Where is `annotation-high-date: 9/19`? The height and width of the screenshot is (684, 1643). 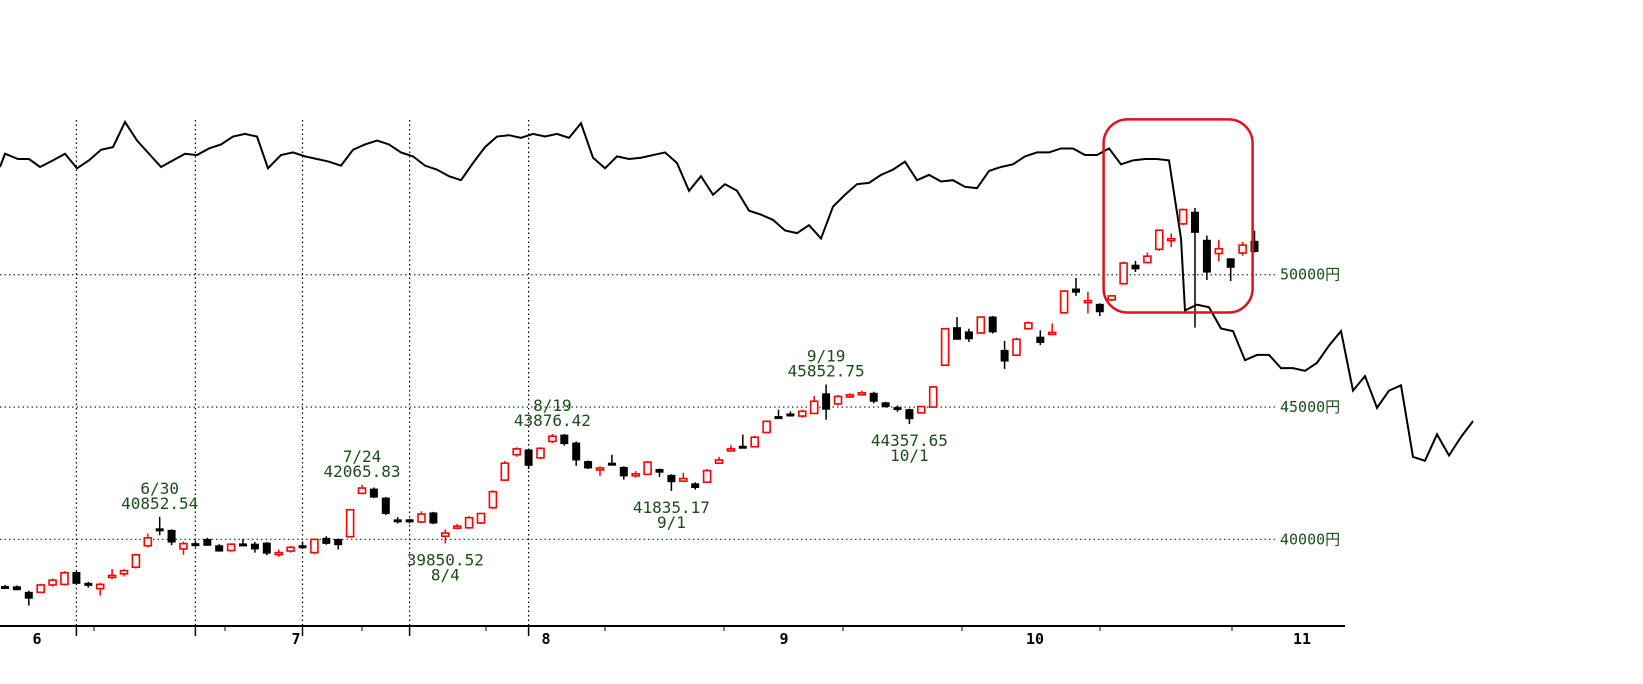
annotation-high-date: 9/19 is located at coordinates (826, 356).